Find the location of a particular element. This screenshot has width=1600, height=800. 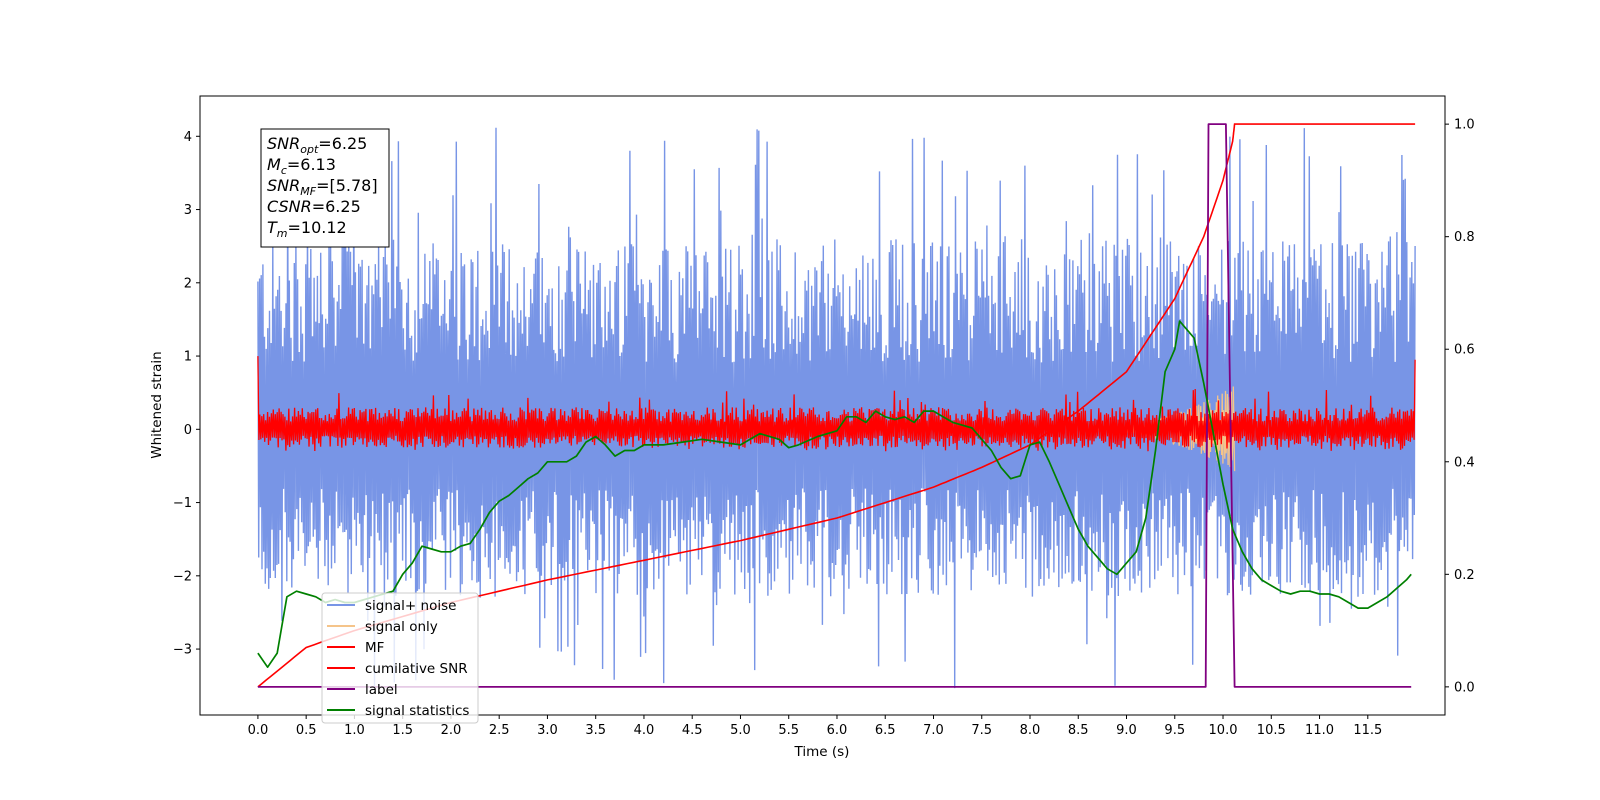

y-tick-label: 3 is located at coordinates (188, 210).